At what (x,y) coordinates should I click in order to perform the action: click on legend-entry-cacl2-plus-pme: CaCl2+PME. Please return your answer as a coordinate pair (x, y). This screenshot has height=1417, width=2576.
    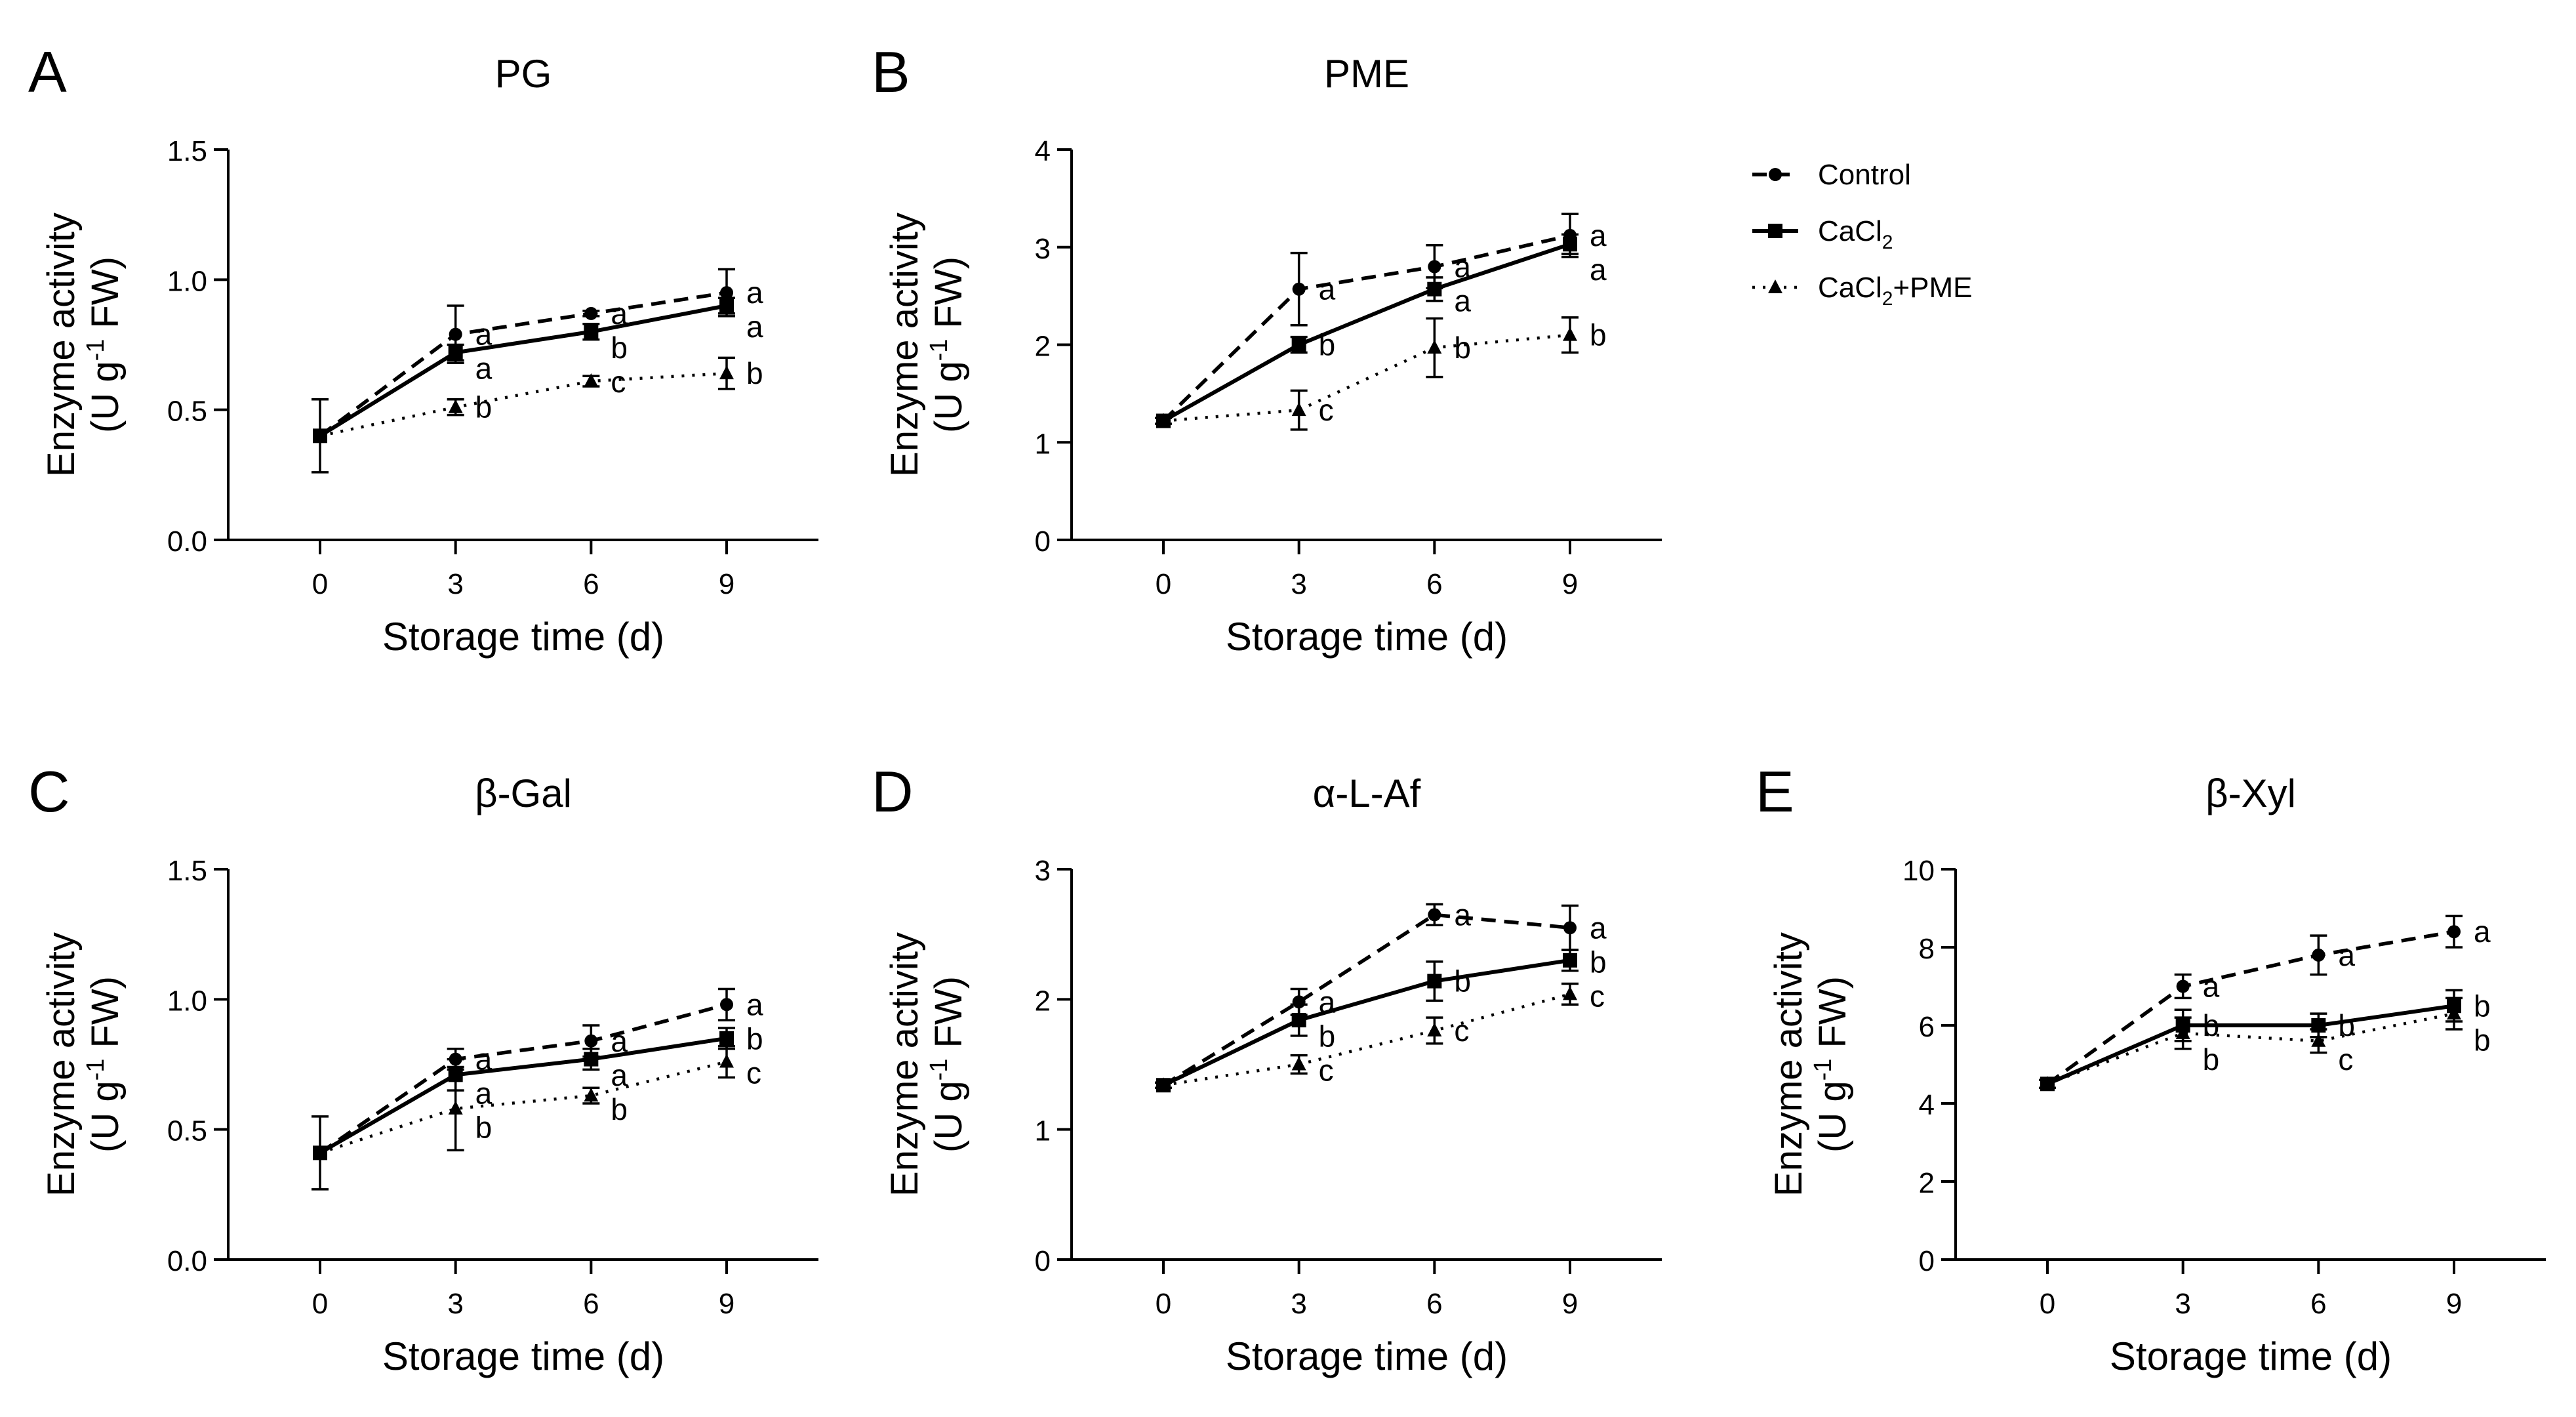
    Looking at the image, I should click on (1862, 291).